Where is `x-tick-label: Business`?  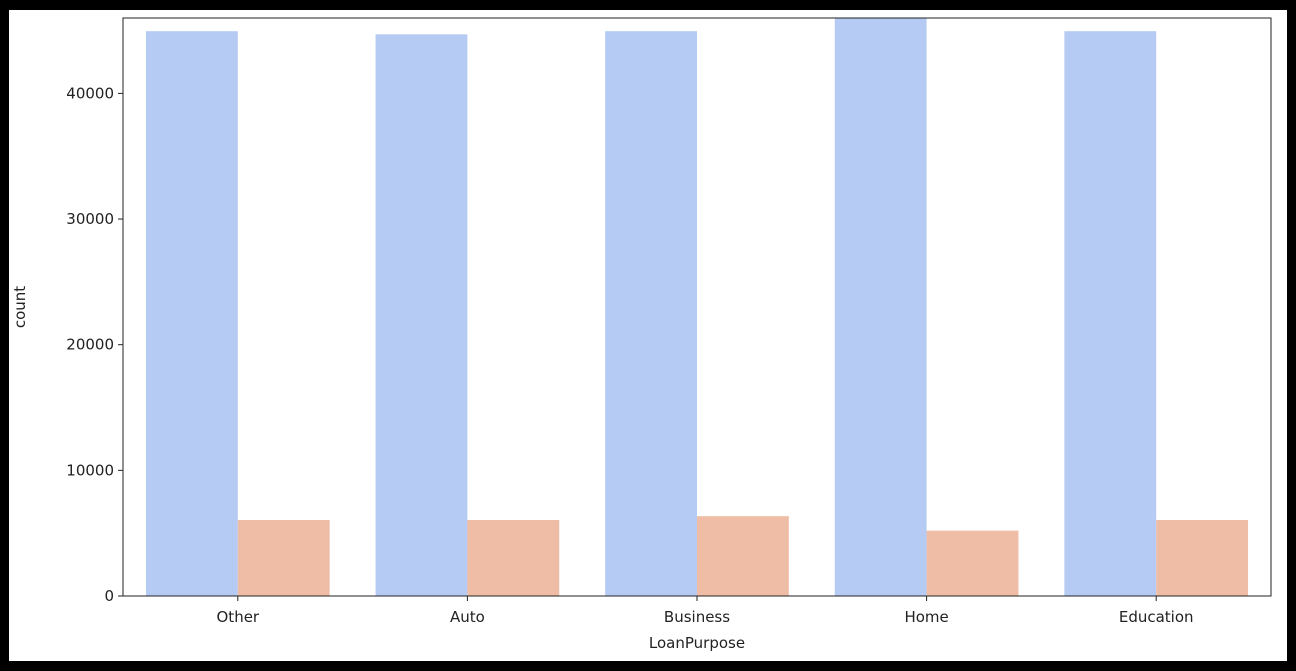 x-tick-label: Business is located at coordinates (697, 617).